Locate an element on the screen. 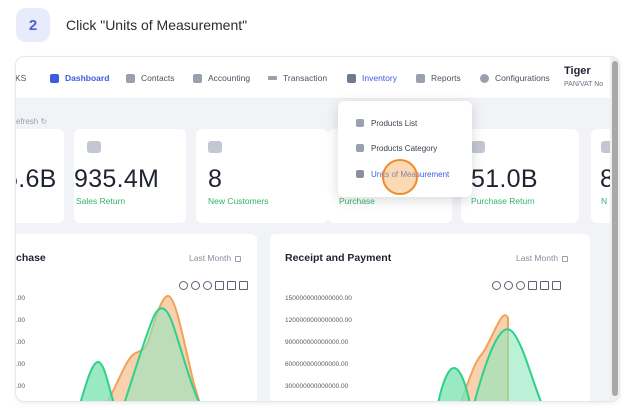 This screenshot has height=410, width=634. refresh-label: efresh is located at coordinates (27, 121).